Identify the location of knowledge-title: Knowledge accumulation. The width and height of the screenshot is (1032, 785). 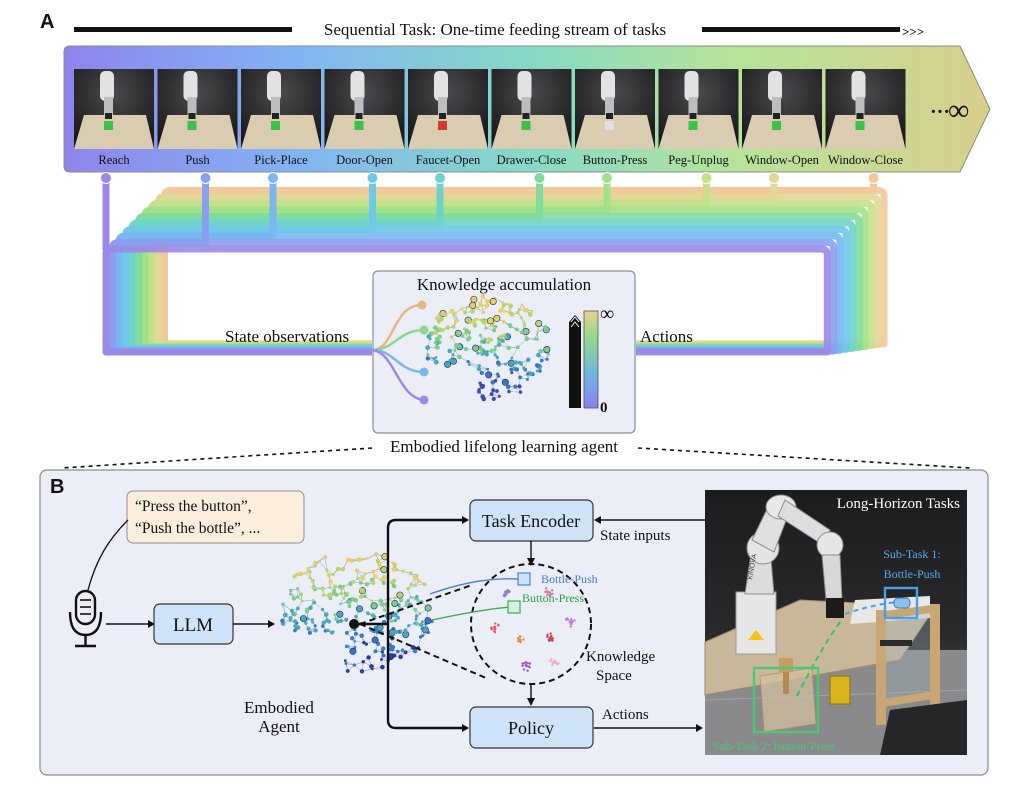
(504, 284).